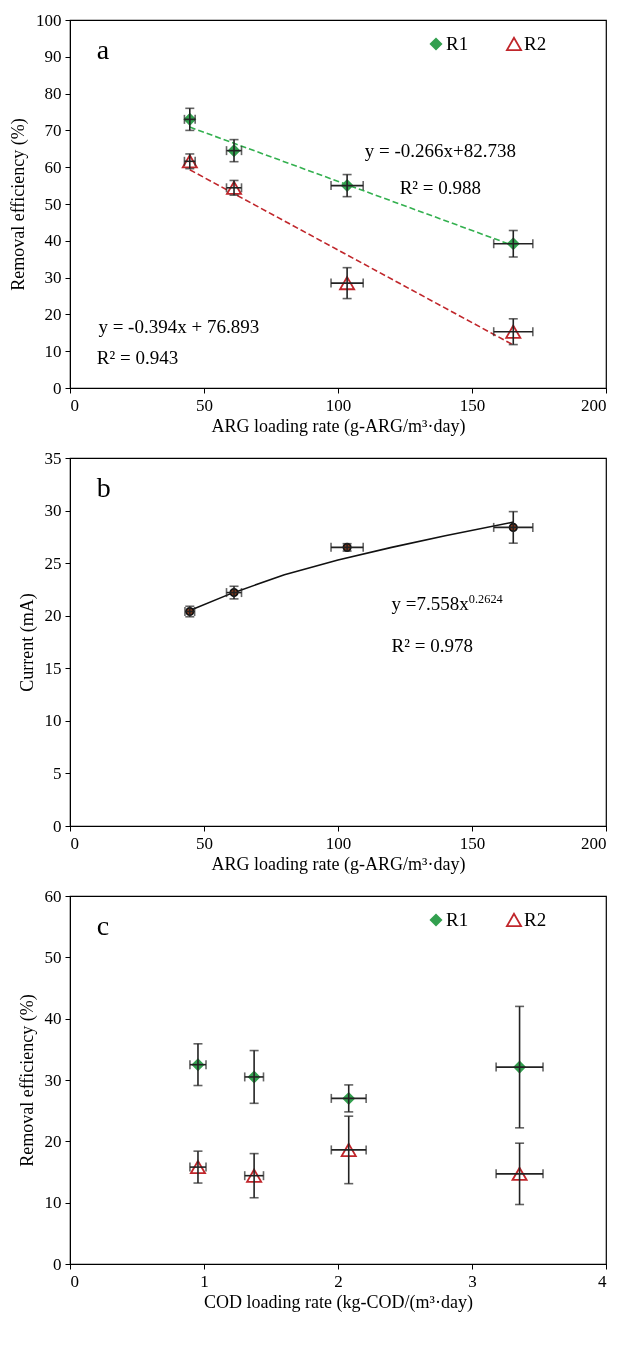  What do you see at coordinates (137, 357) in the screenshot?
I see `annotation: R² = 0.943` at bounding box center [137, 357].